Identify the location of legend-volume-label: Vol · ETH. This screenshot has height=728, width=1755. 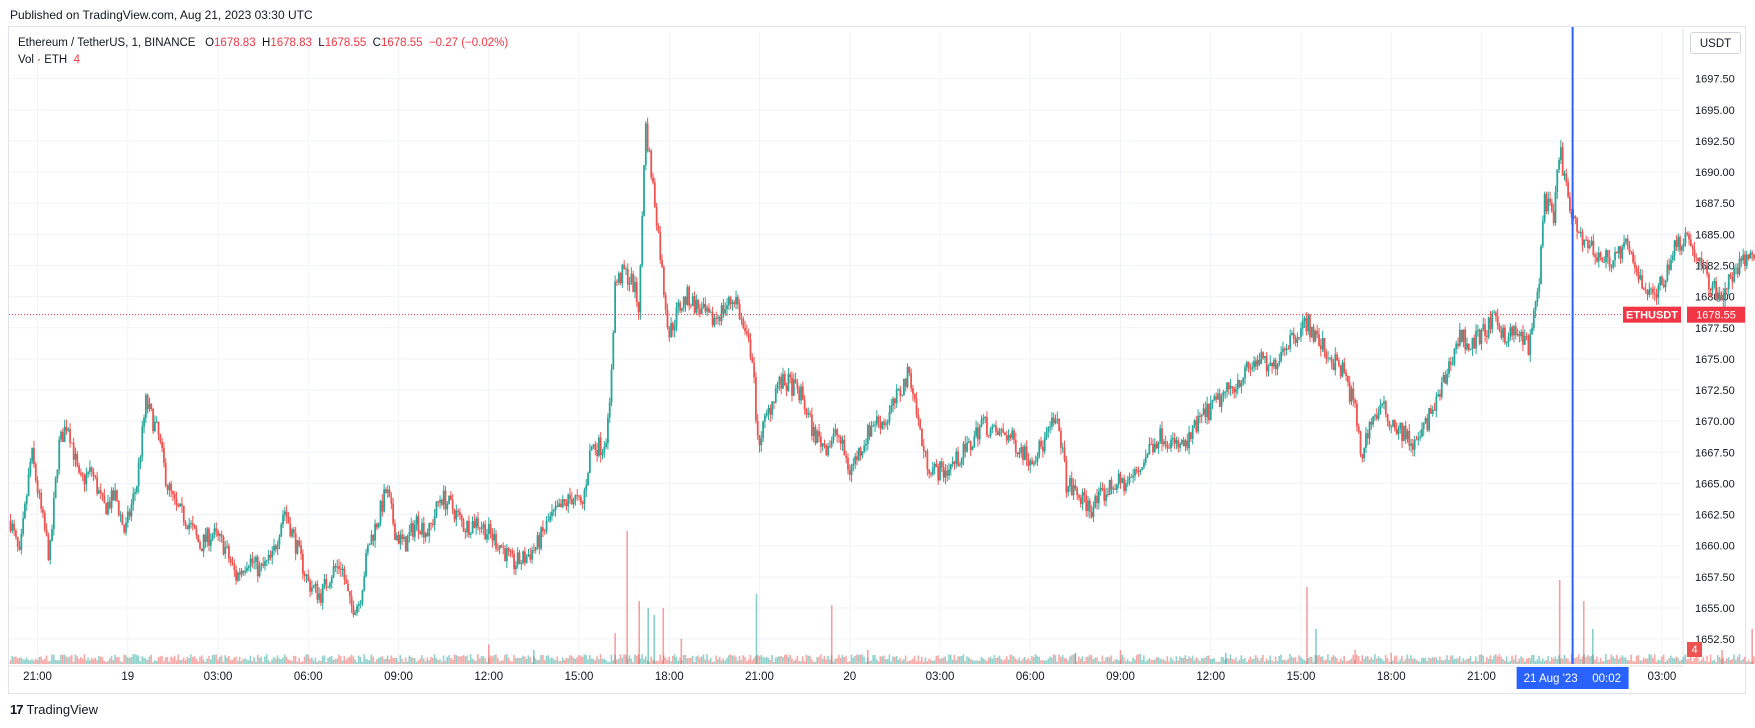
(43, 60).